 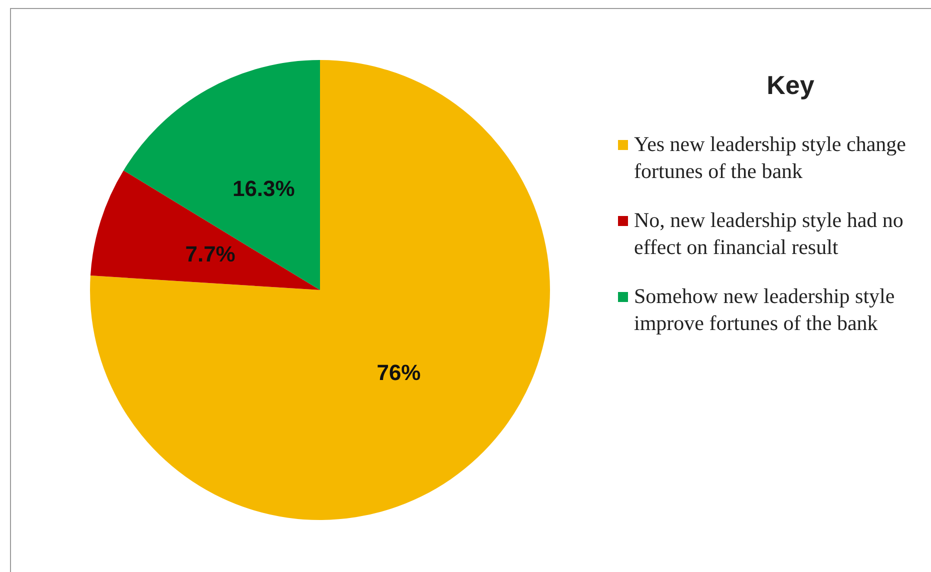 What do you see at coordinates (769, 234) in the screenshot?
I see `legend-label: No, new leadership style had no effect on financial result` at bounding box center [769, 234].